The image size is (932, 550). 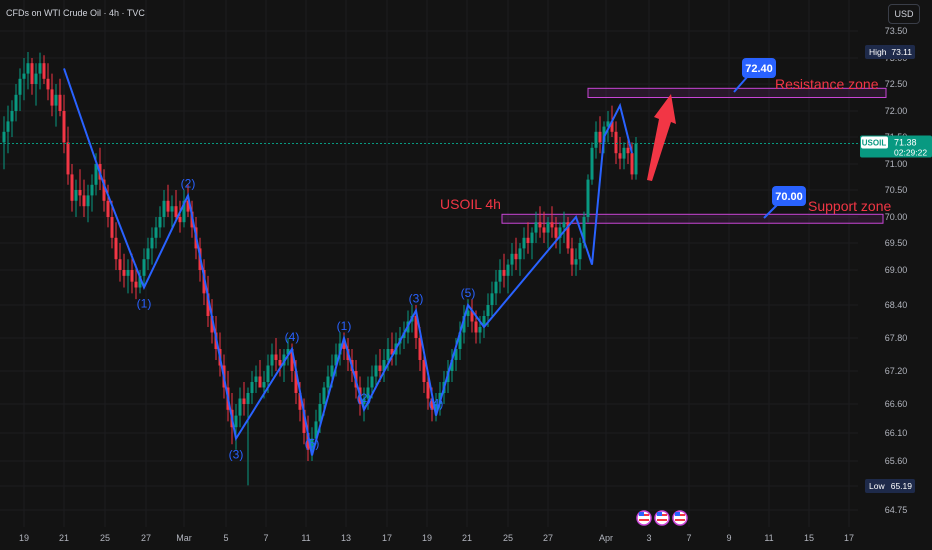 What do you see at coordinates (849, 206) in the screenshot?
I see `support-zone-label: Support zone` at bounding box center [849, 206].